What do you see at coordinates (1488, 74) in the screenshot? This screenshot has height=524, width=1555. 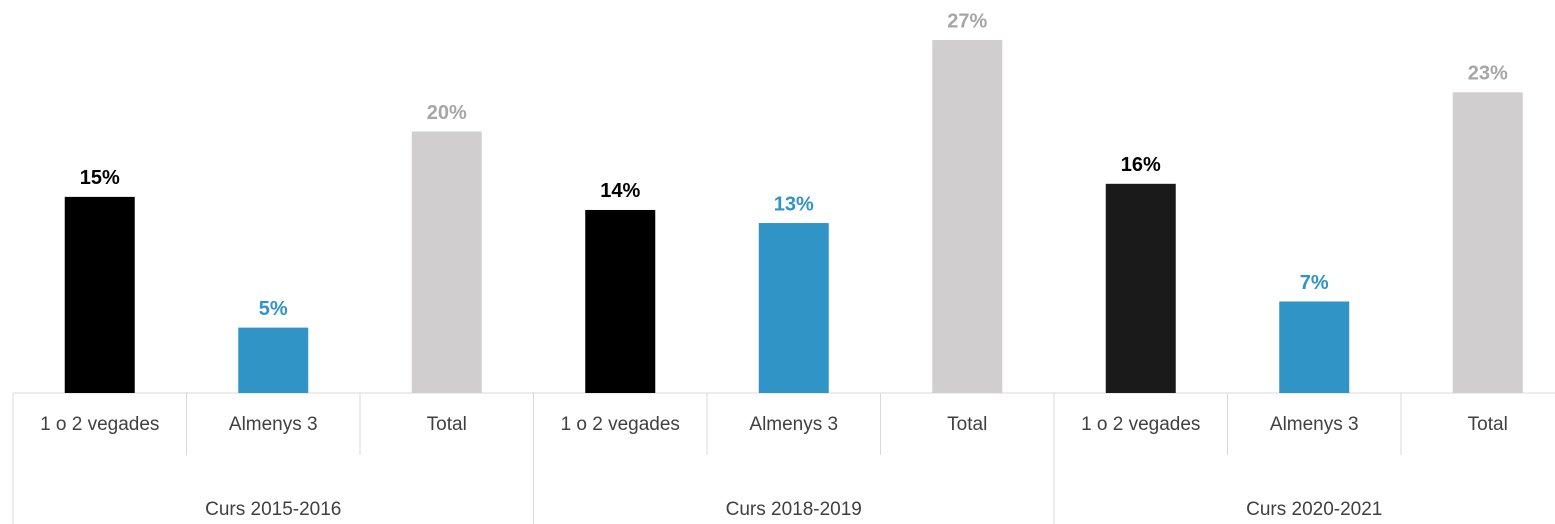 I see `value-label: 23%` at bounding box center [1488, 74].